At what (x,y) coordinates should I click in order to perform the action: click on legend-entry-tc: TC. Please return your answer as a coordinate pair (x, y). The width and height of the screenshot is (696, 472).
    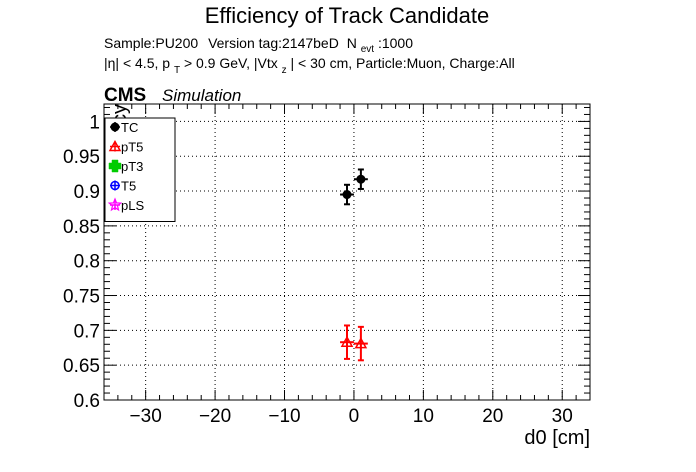
    Looking at the image, I should click on (124, 127).